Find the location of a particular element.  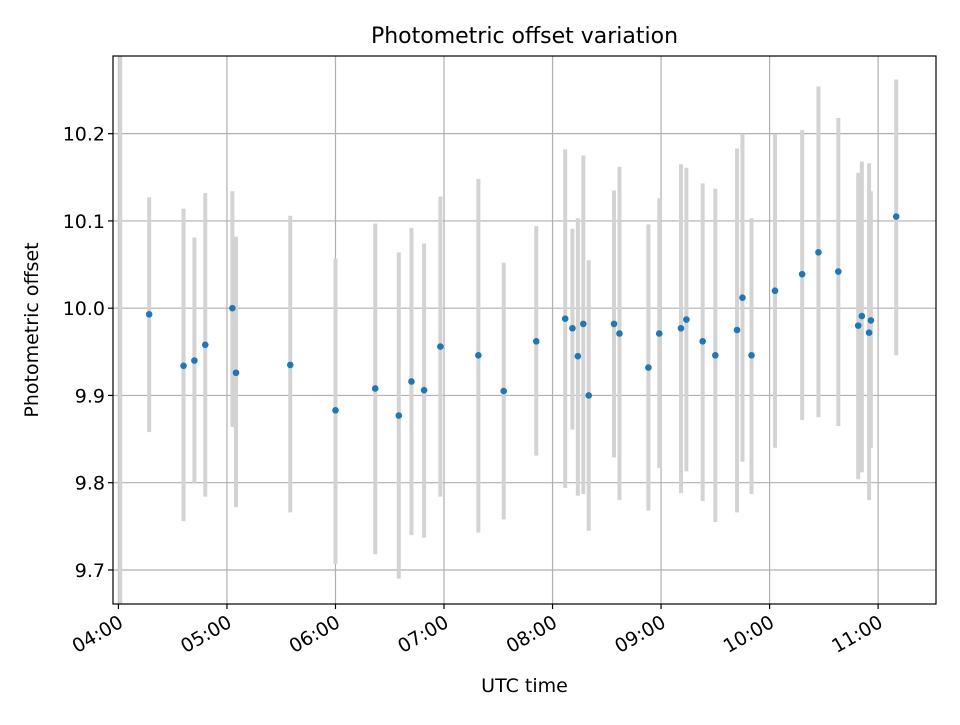

y-tick-label: 10.2 is located at coordinates (84, 135).